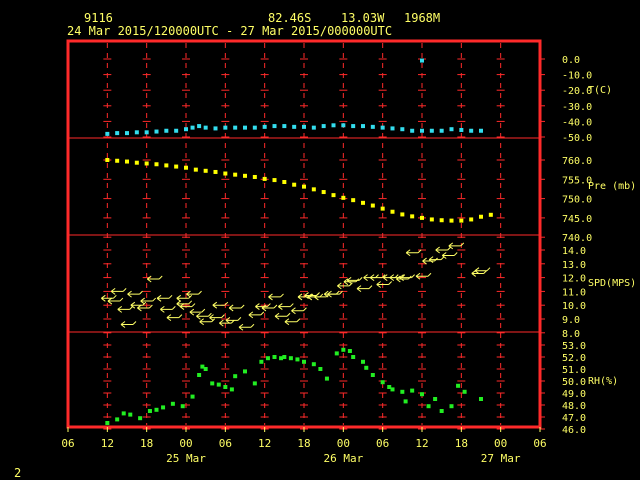 The width and height of the screenshot is (640, 480). I want to click on y-tick-label: 47.0, so click(574, 418).